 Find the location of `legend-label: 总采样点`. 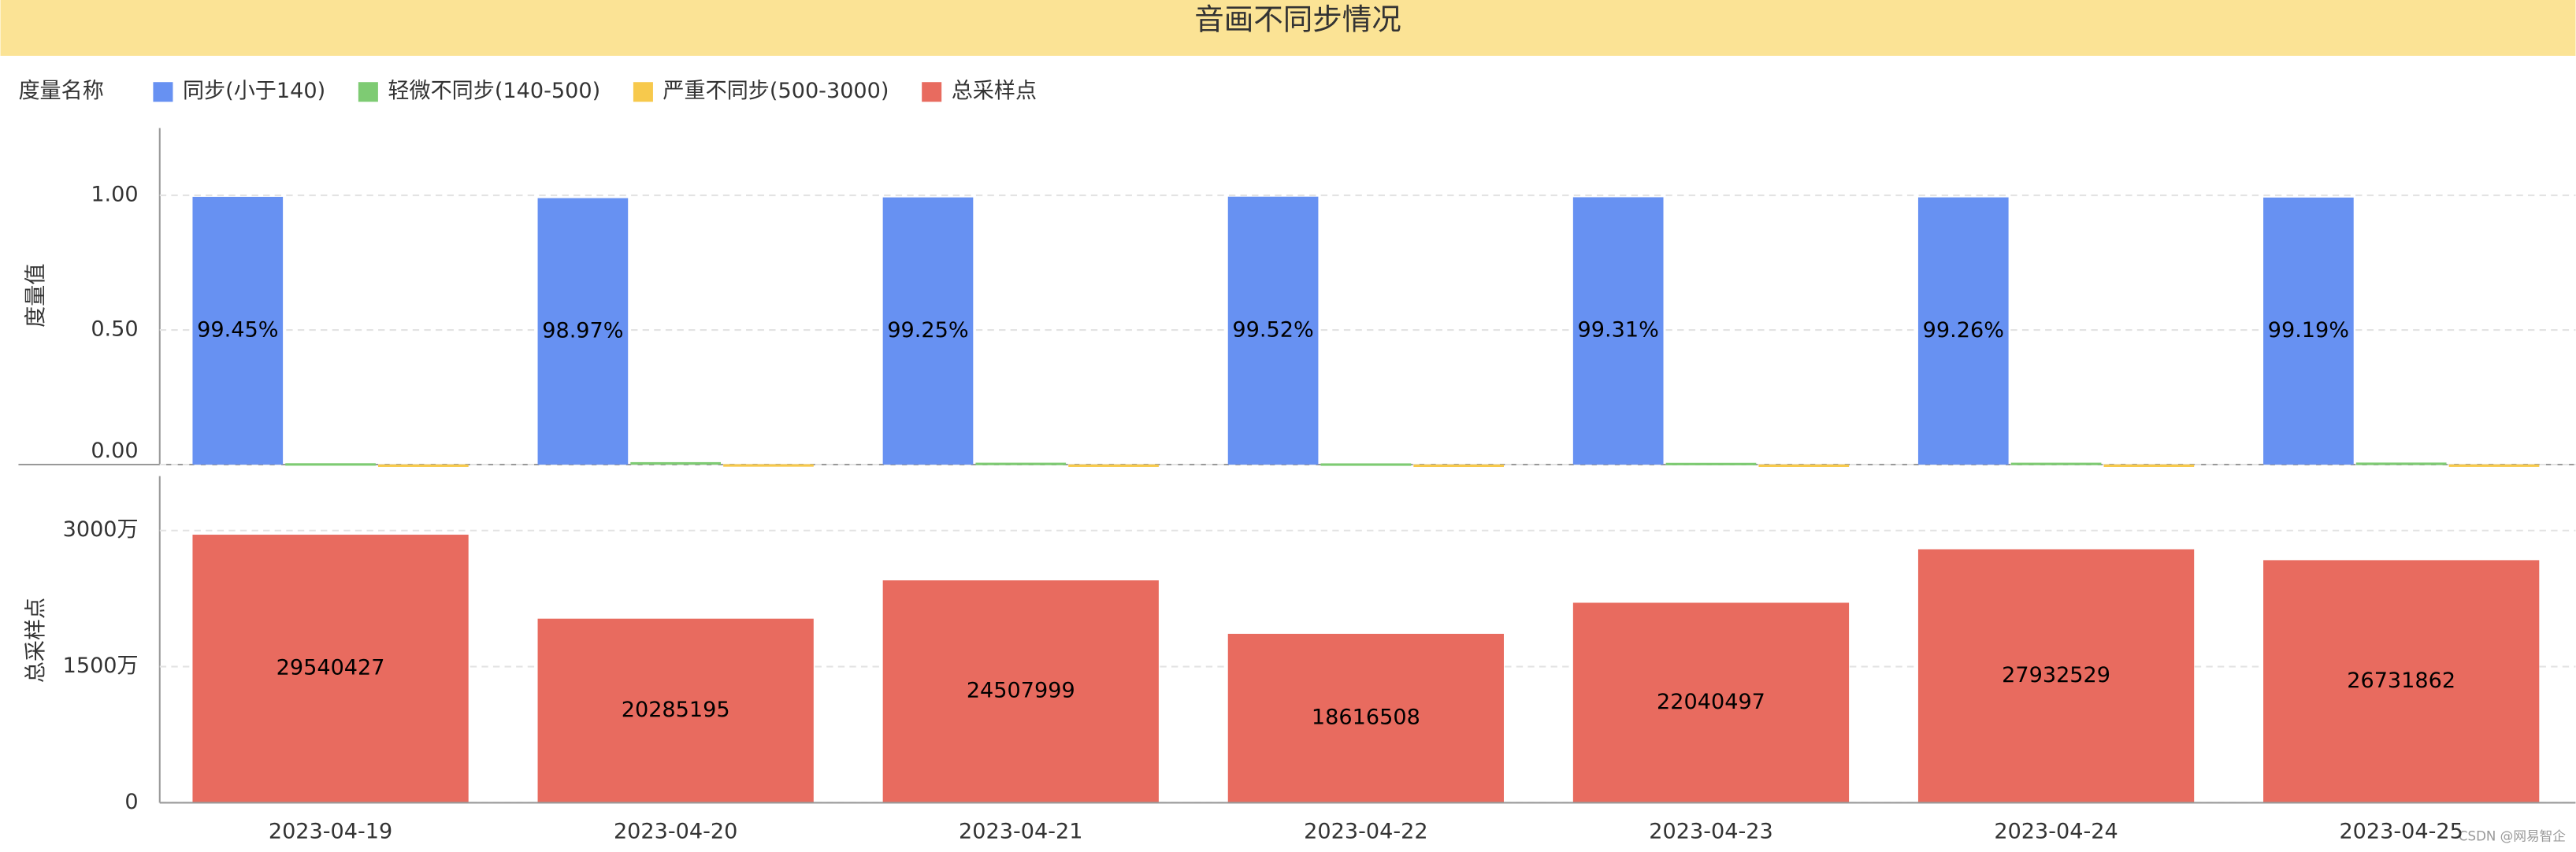

legend-label: 总采样点 is located at coordinates (994, 91).